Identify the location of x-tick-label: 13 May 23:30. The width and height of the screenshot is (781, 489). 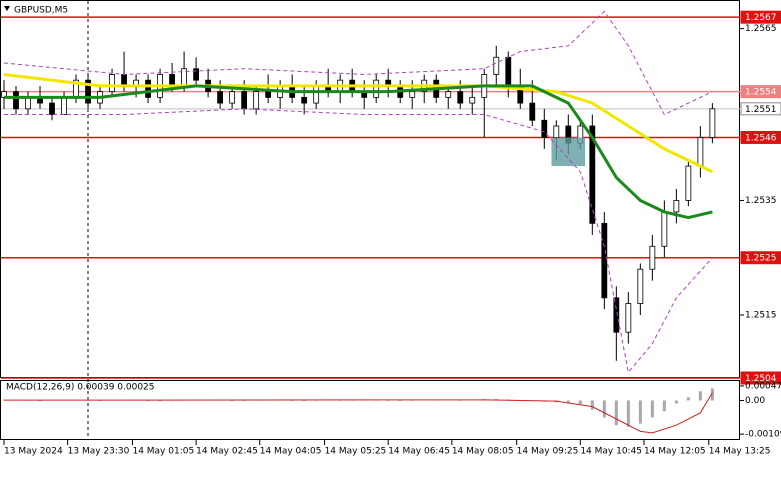
(99, 452).